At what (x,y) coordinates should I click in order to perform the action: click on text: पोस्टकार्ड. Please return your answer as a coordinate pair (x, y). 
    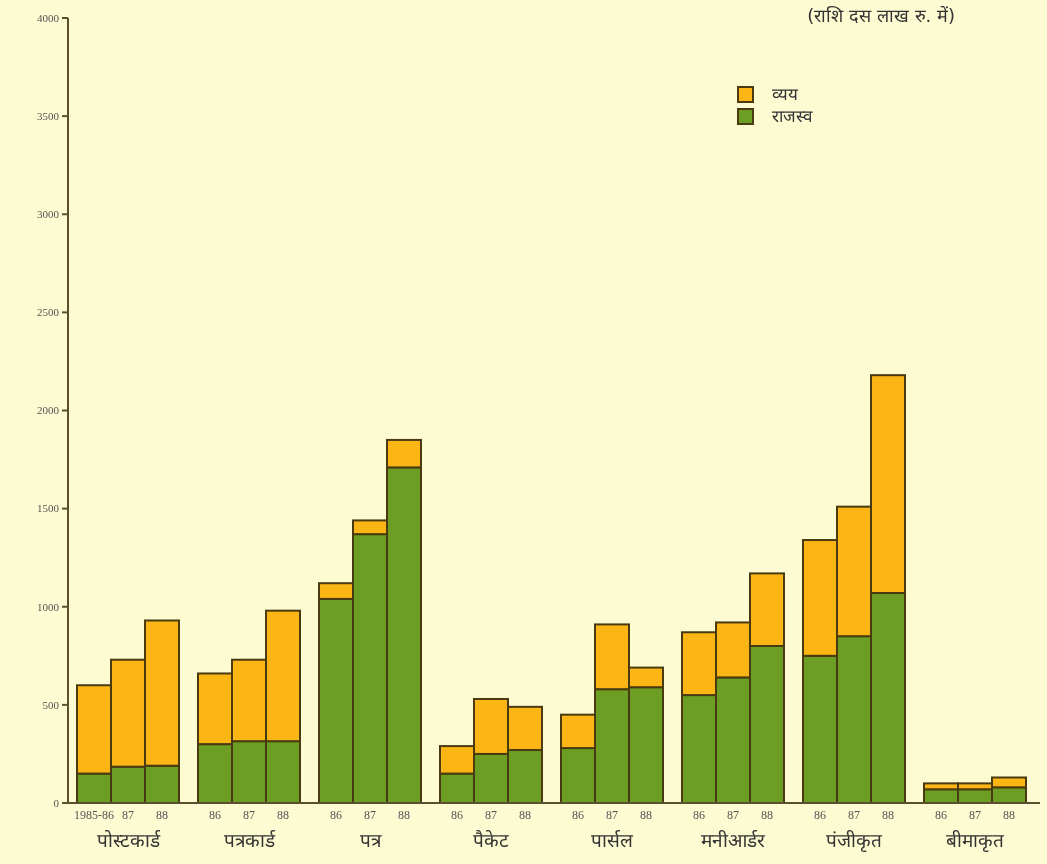
    Looking at the image, I should click on (128, 840).